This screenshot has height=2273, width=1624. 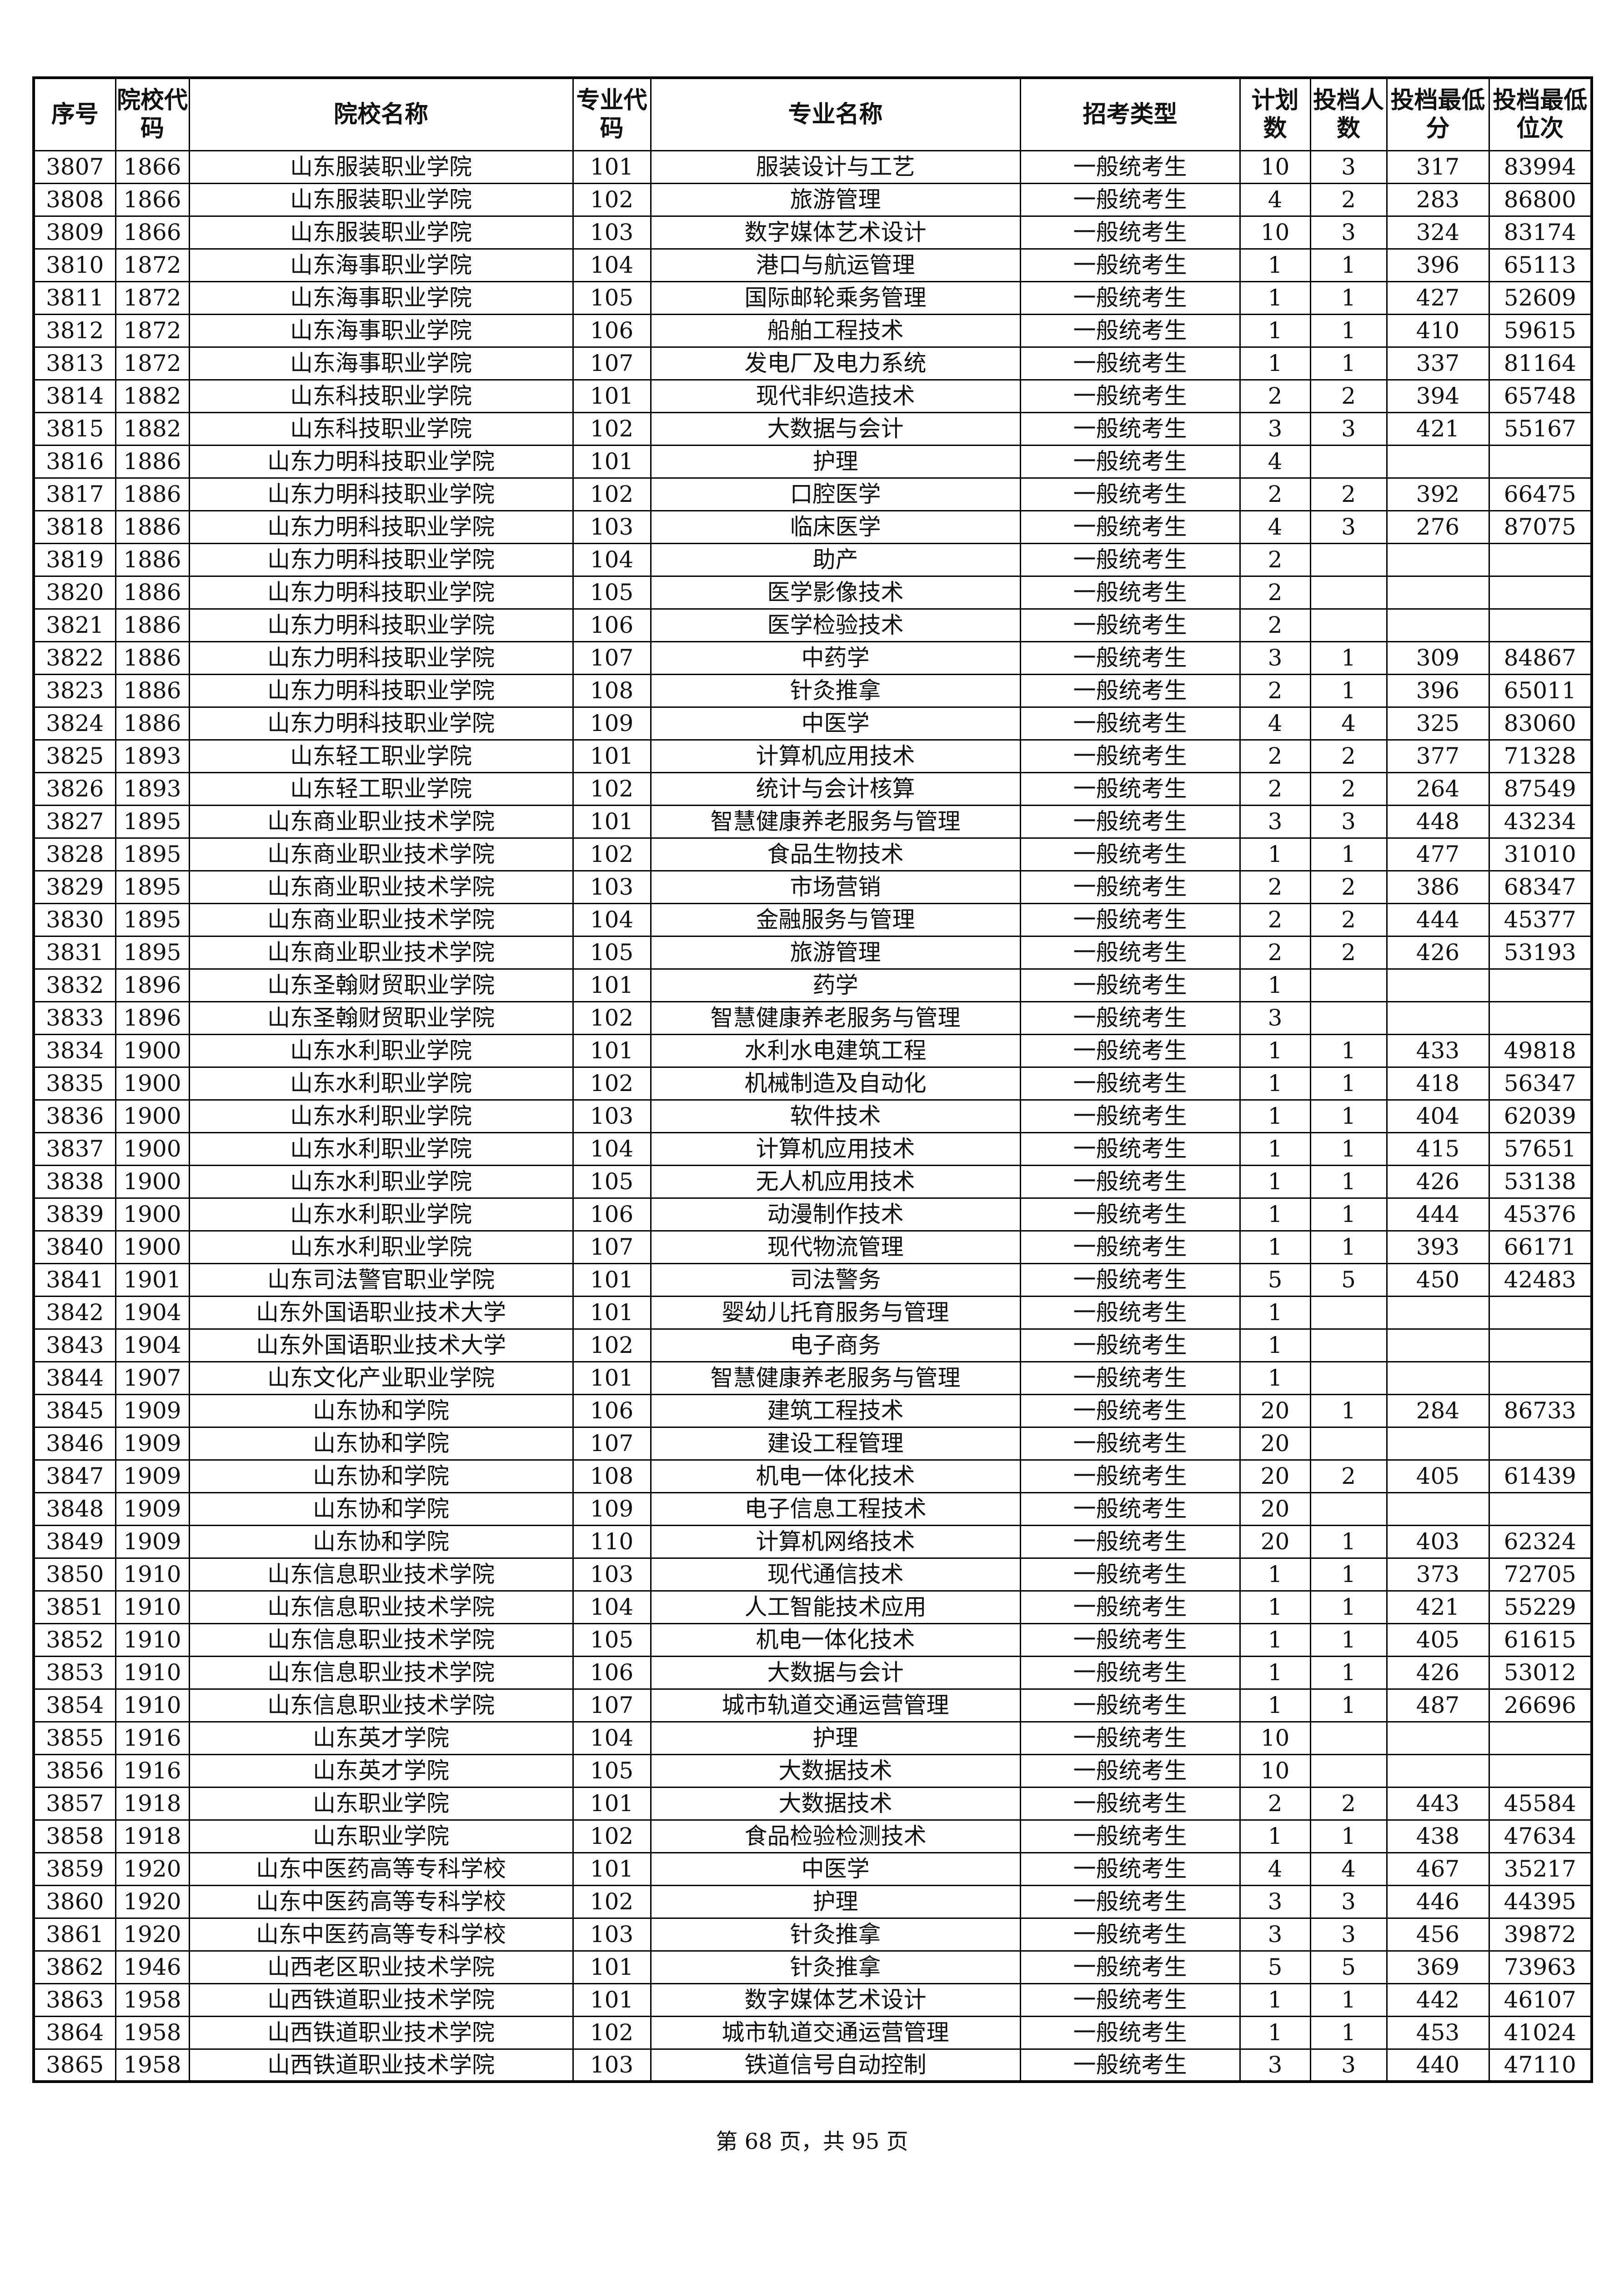 I want to click on cell-seq: 3835, so click(x=74, y=1083).